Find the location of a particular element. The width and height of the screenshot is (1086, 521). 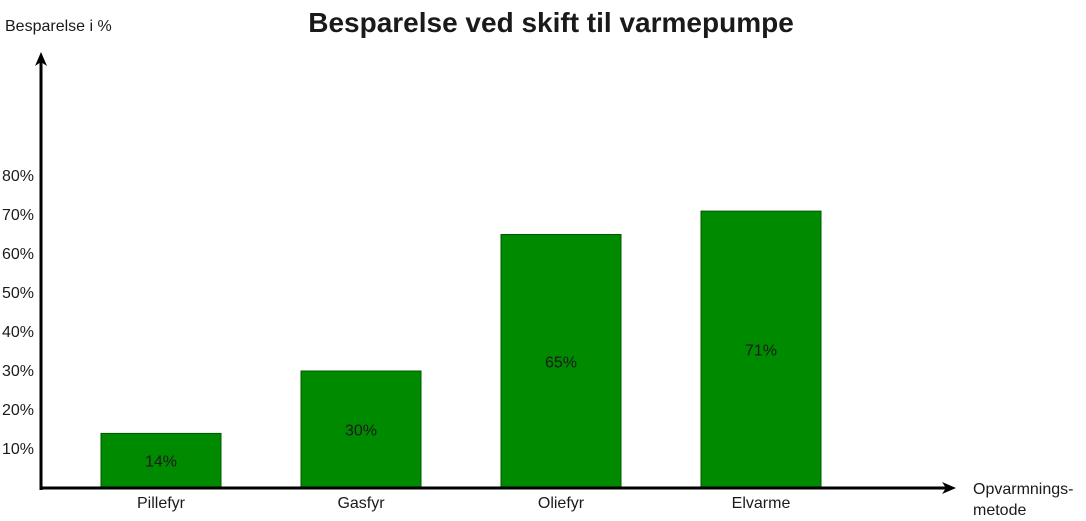

chart-title: Besparelse ved skift til varmepumpe is located at coordinates (551, 22).